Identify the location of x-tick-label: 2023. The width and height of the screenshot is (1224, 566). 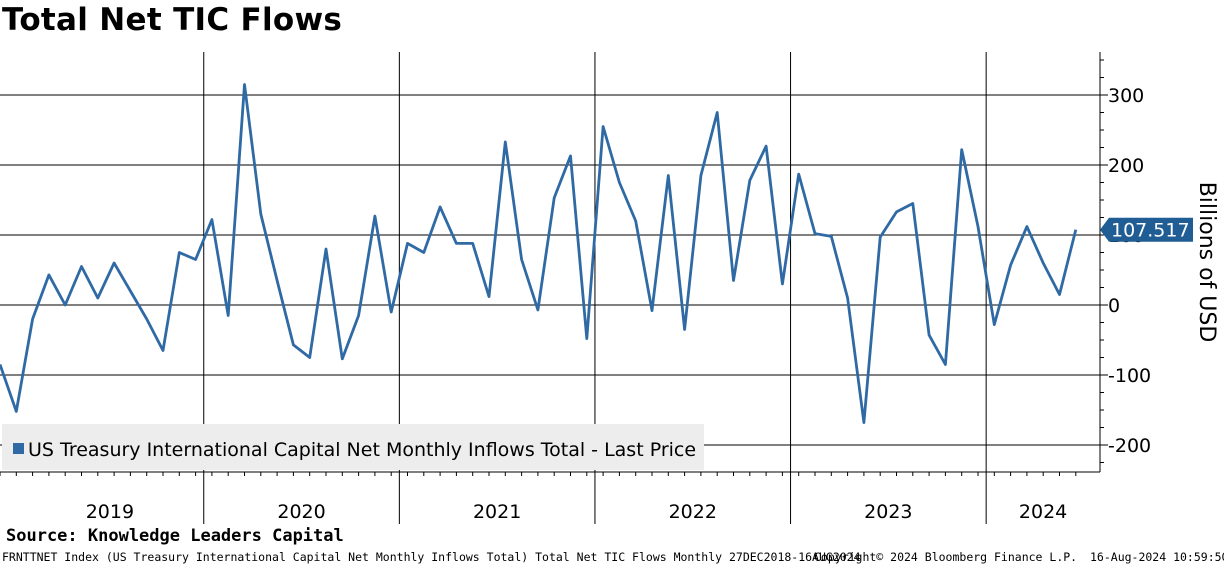
(888, 512).